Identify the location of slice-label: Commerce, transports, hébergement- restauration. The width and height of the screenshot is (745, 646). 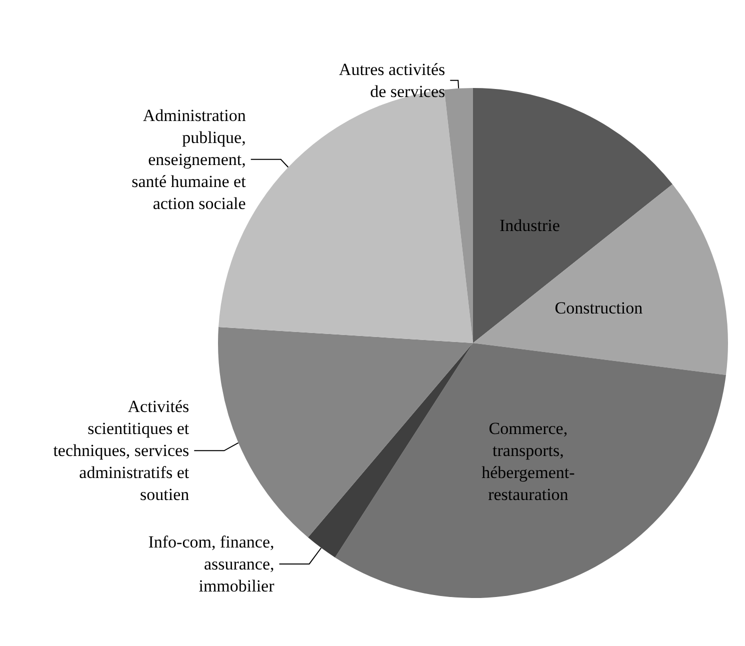
(529, 461).